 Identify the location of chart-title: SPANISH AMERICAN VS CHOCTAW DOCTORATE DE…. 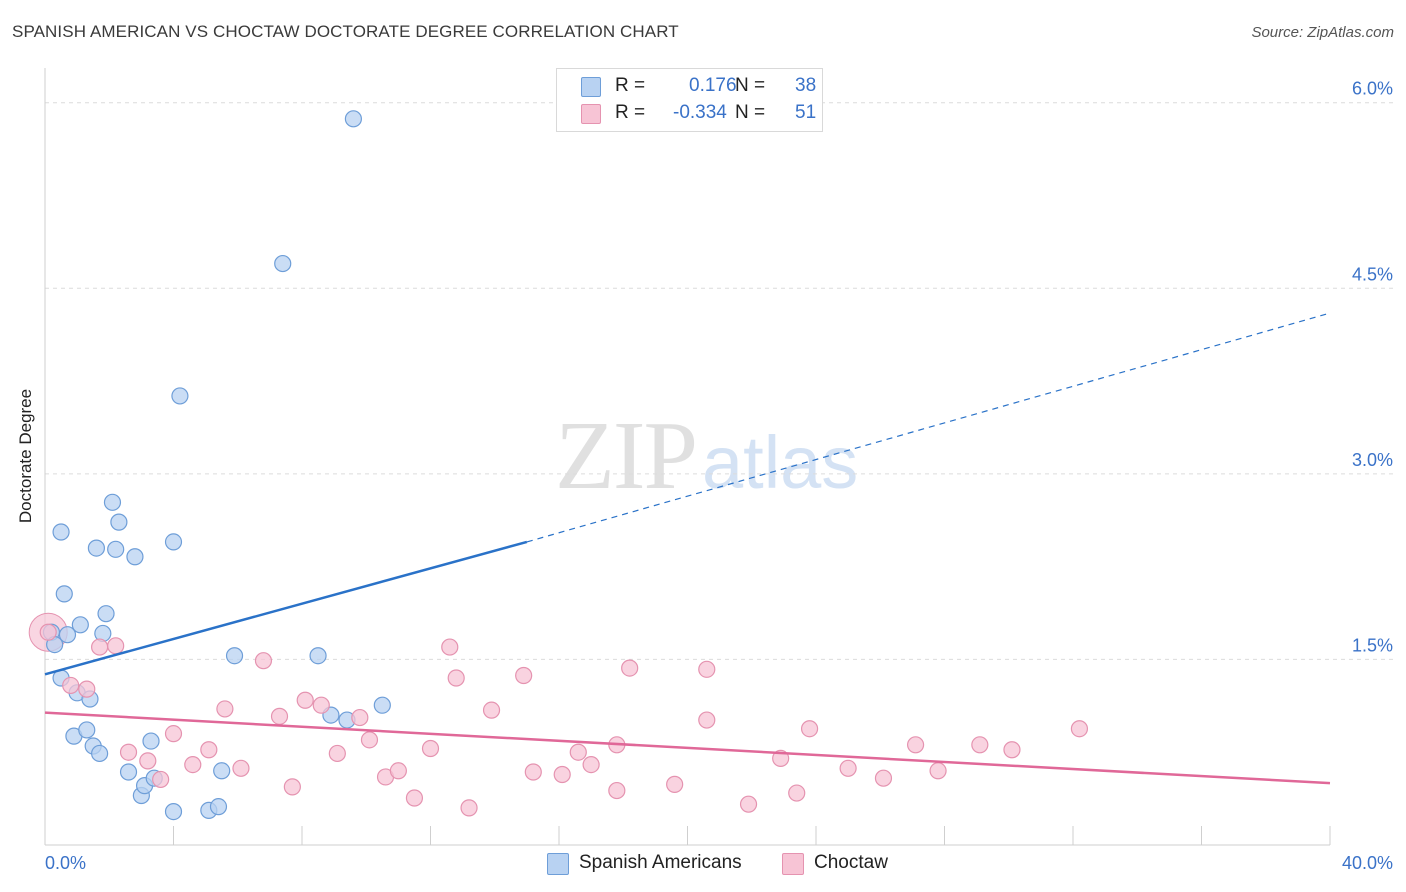
(345, 31).